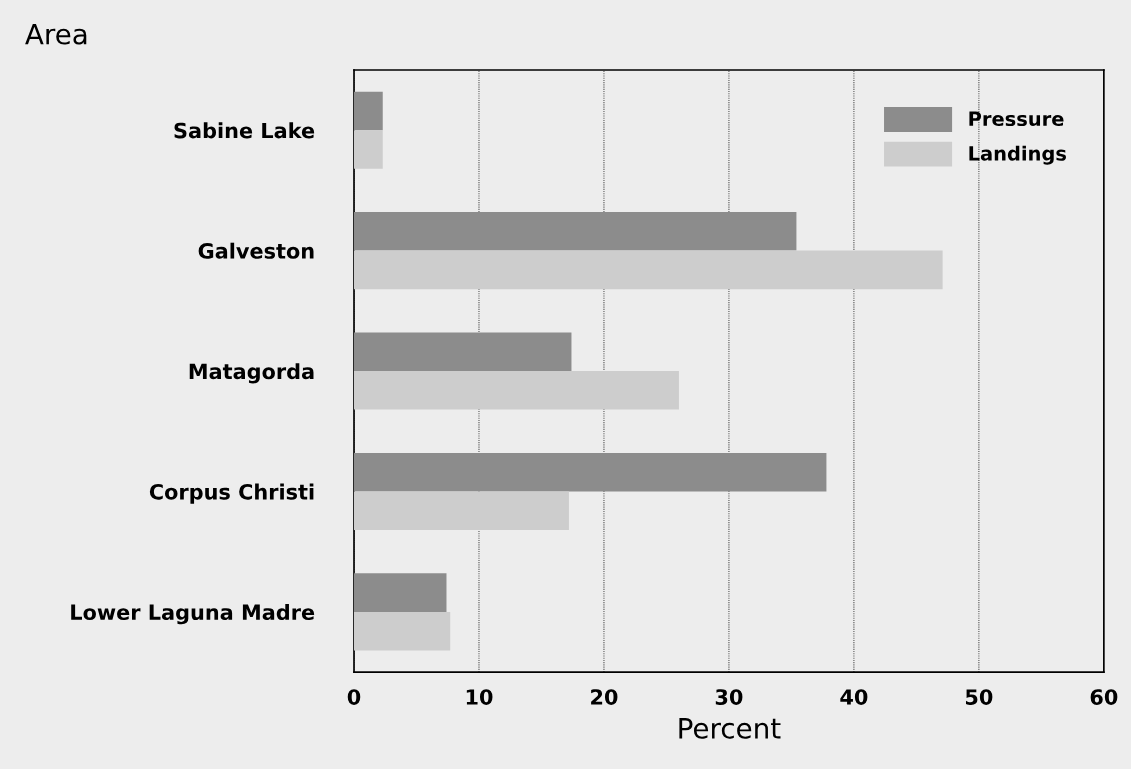  What do you see at coordinates (604, 697) in the screenshot?
I see `x-tick-label: 20` at bounding box center [604, 697].